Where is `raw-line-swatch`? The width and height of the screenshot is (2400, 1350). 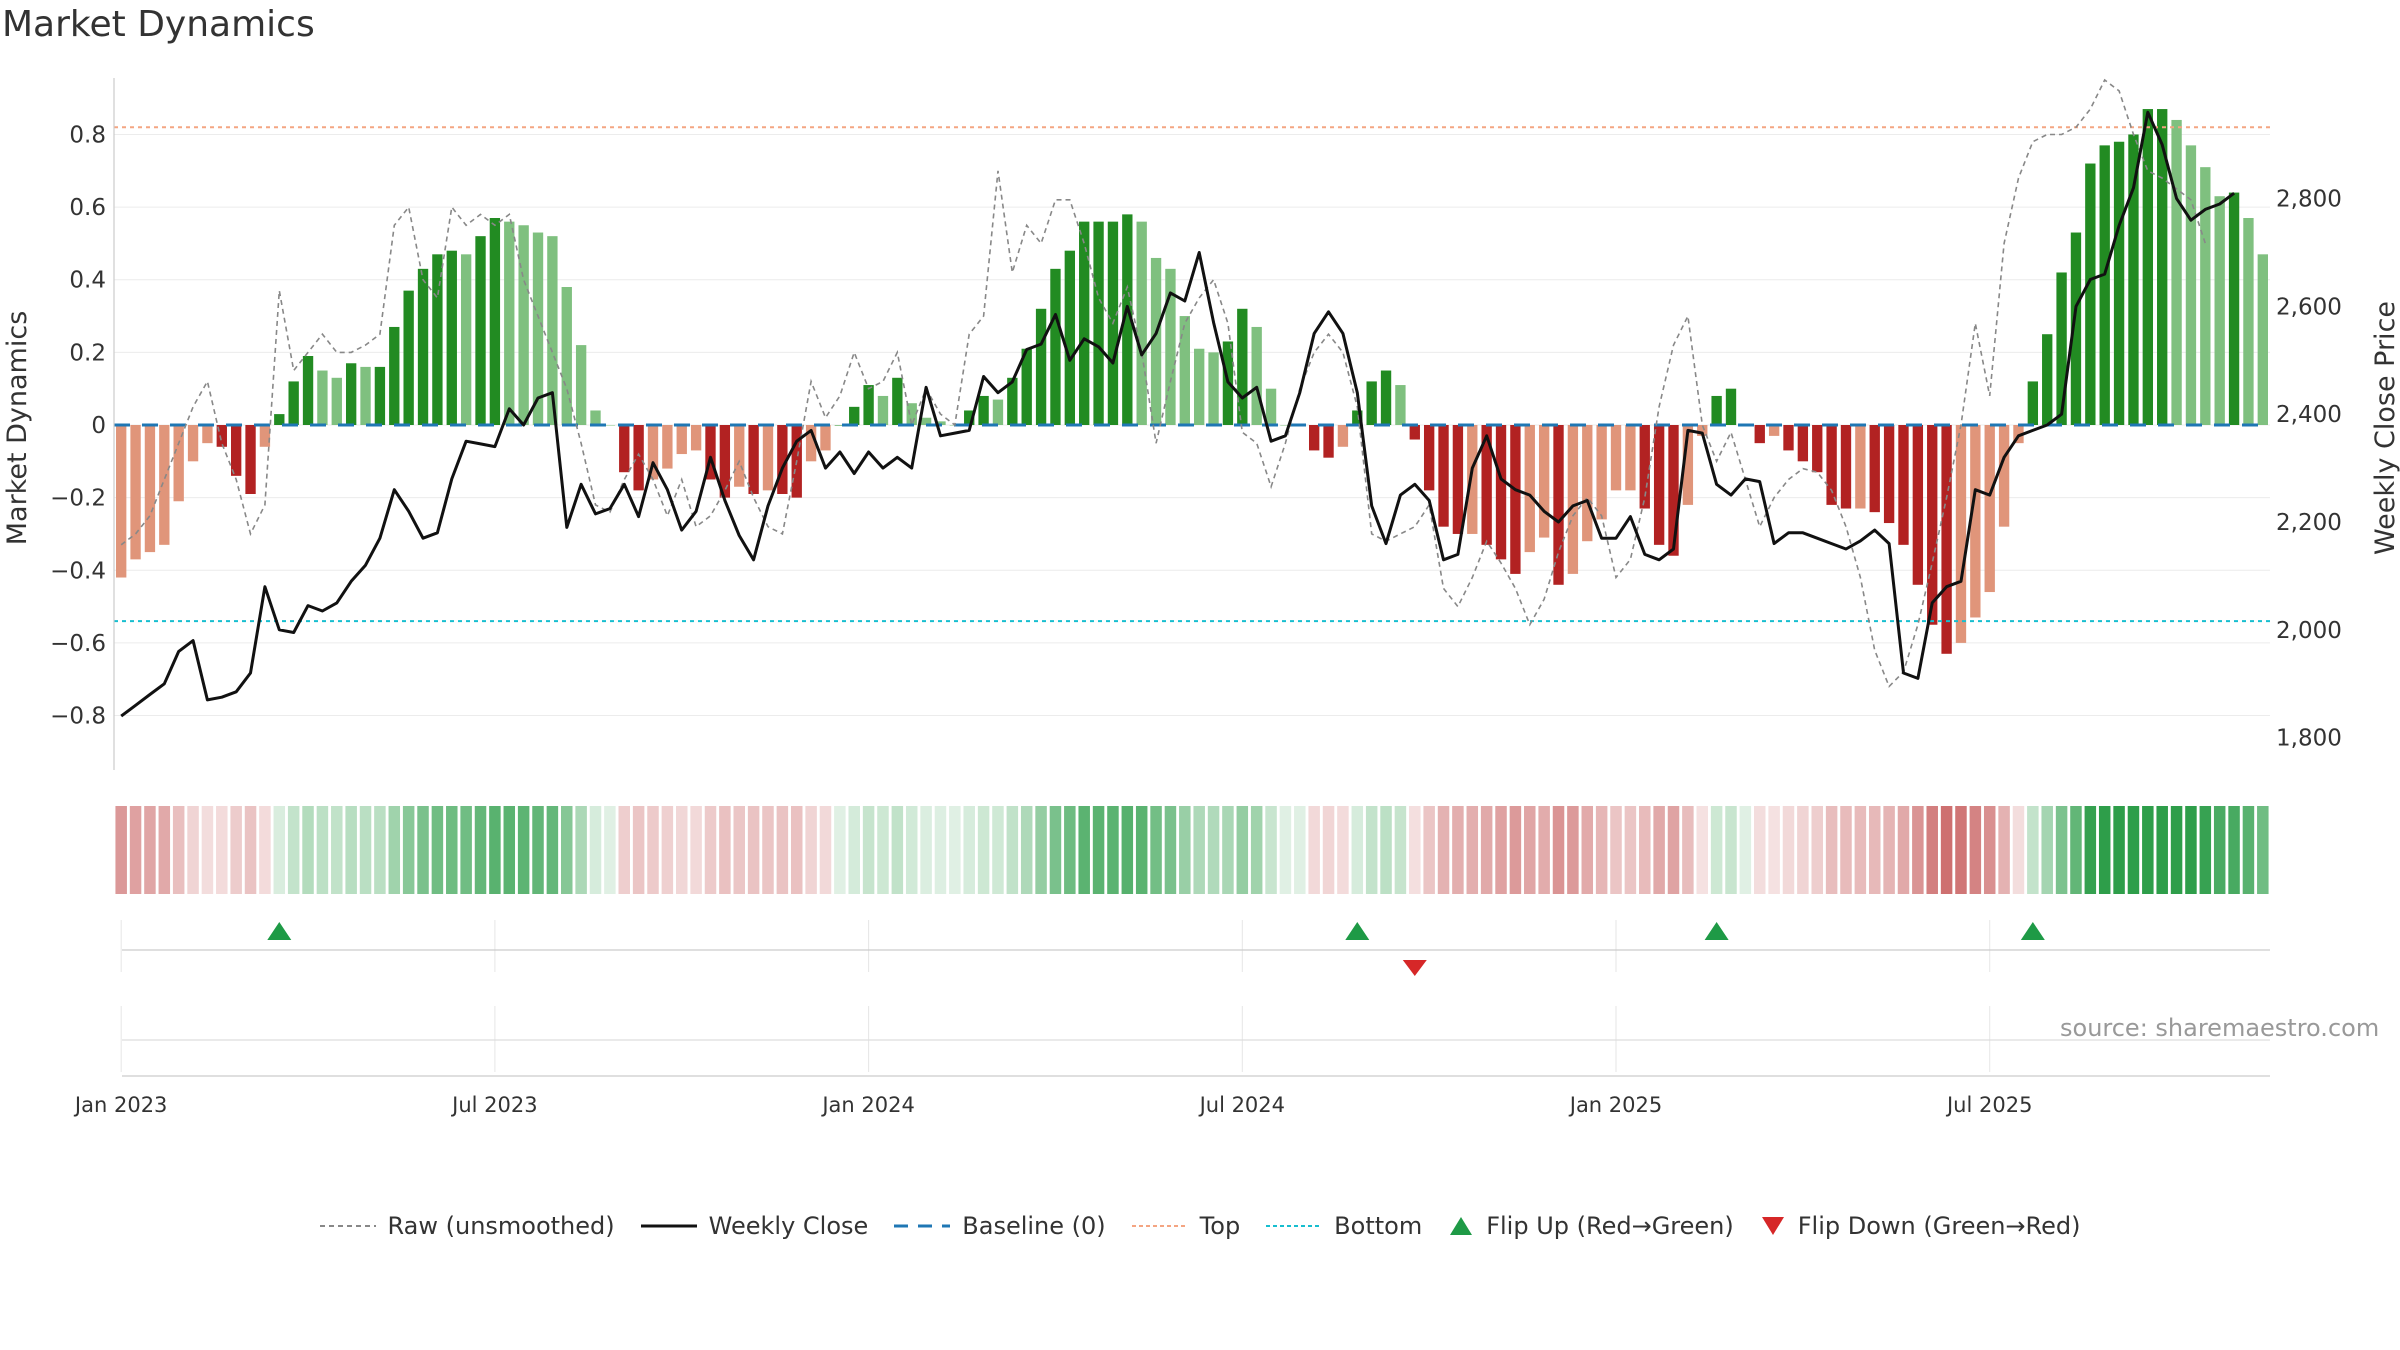 raw-line-swatch is located at coordinates (347, 1226).